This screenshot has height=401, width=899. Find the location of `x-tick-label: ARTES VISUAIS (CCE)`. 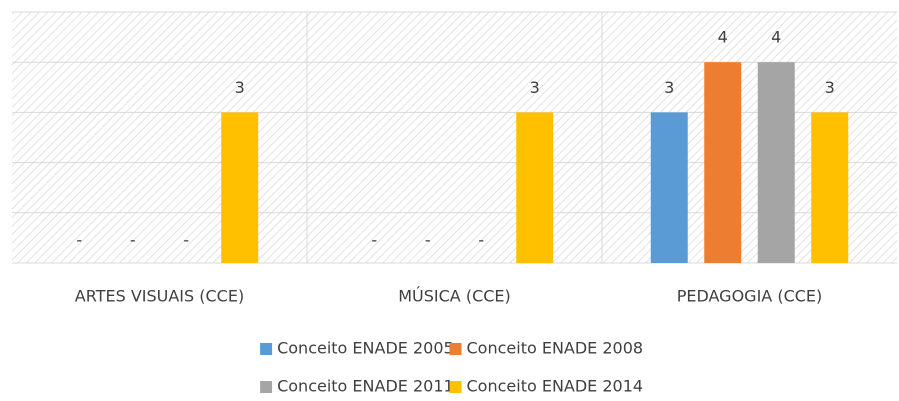

x-tick-label: ARTES VISUAIS (CCE) is located at coordinates (159, 296).